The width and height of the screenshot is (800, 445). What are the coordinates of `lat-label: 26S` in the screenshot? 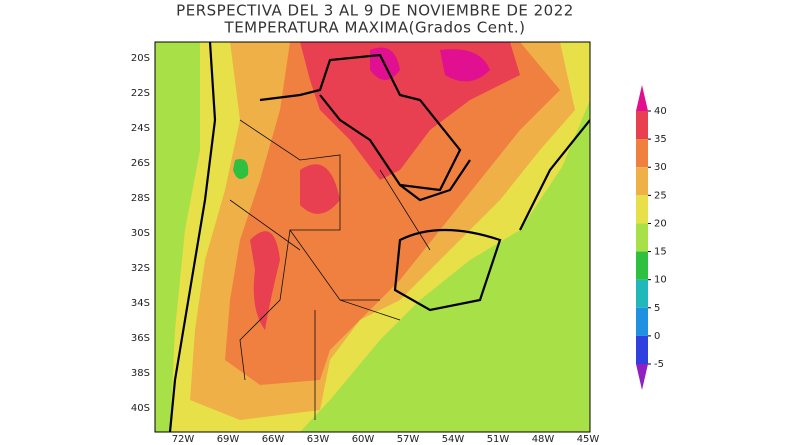 It's located at (140, 163).